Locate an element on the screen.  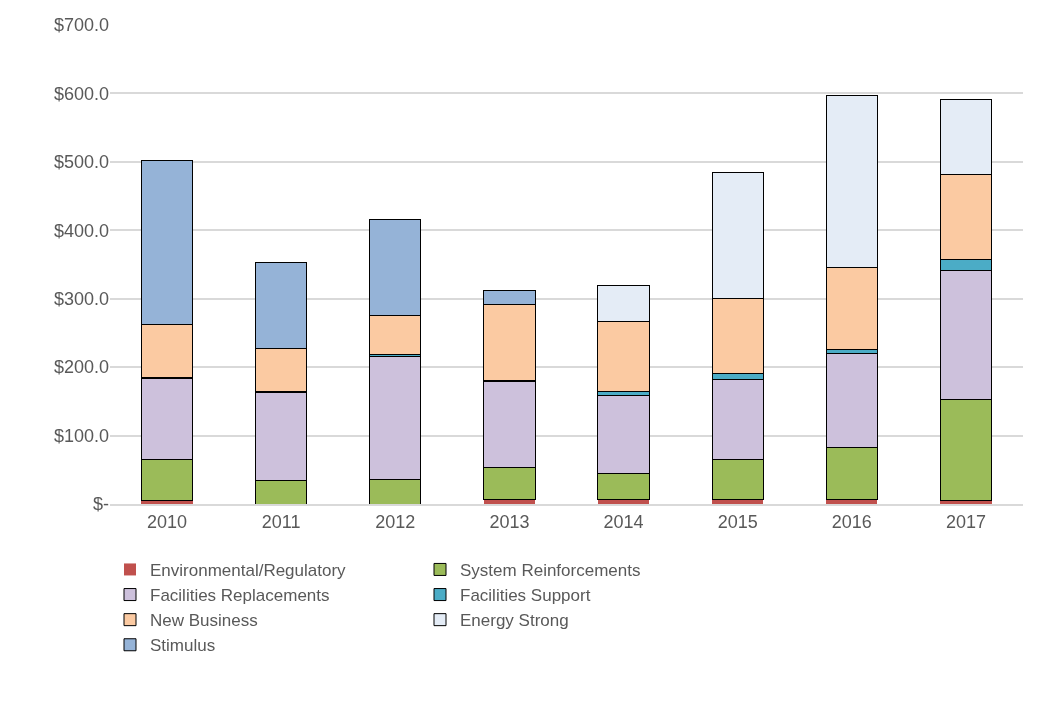
legend-label: Facilities Replacements is located at coordinates (240, 596).